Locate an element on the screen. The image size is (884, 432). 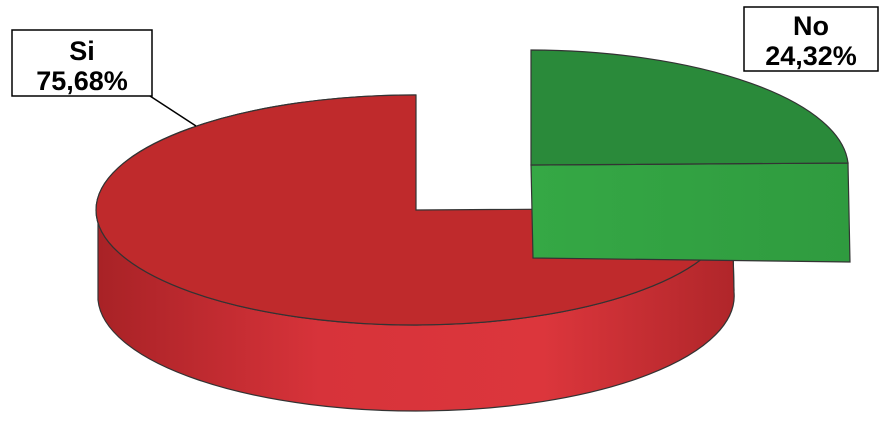
data-label-si-name: Si is located at coordinates (82, 51).